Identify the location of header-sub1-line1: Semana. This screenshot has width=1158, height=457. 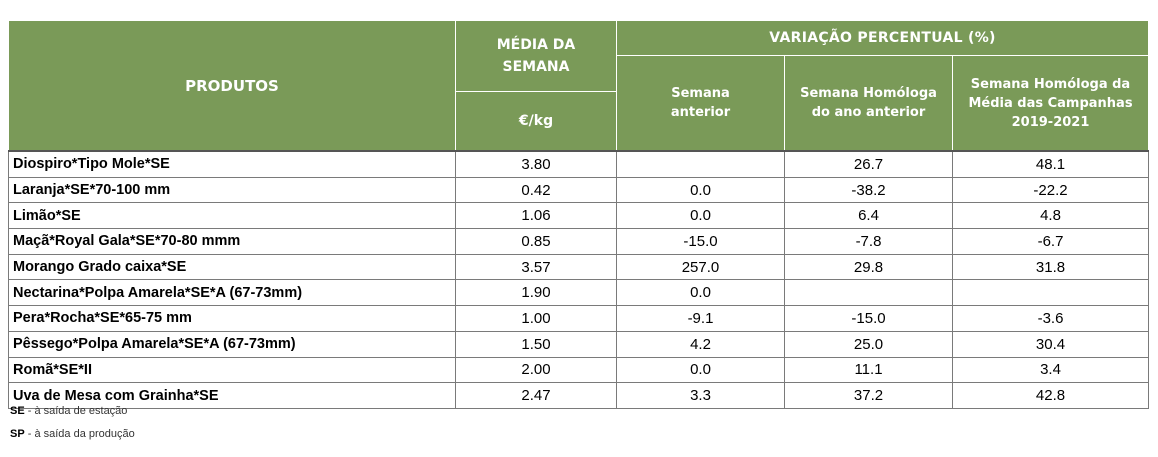
(700, 93).